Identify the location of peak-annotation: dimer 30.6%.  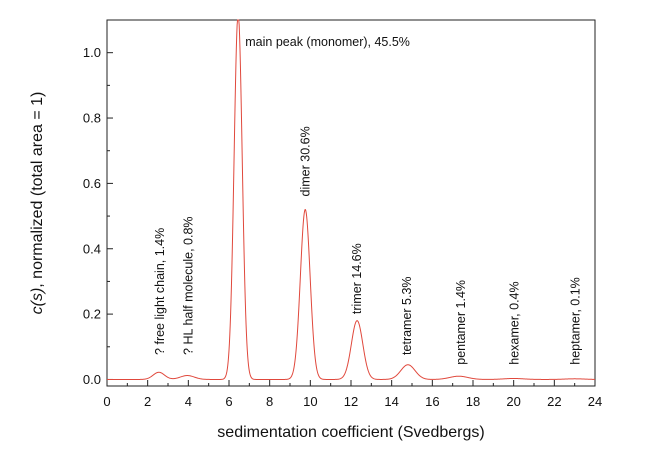
(305, 161).